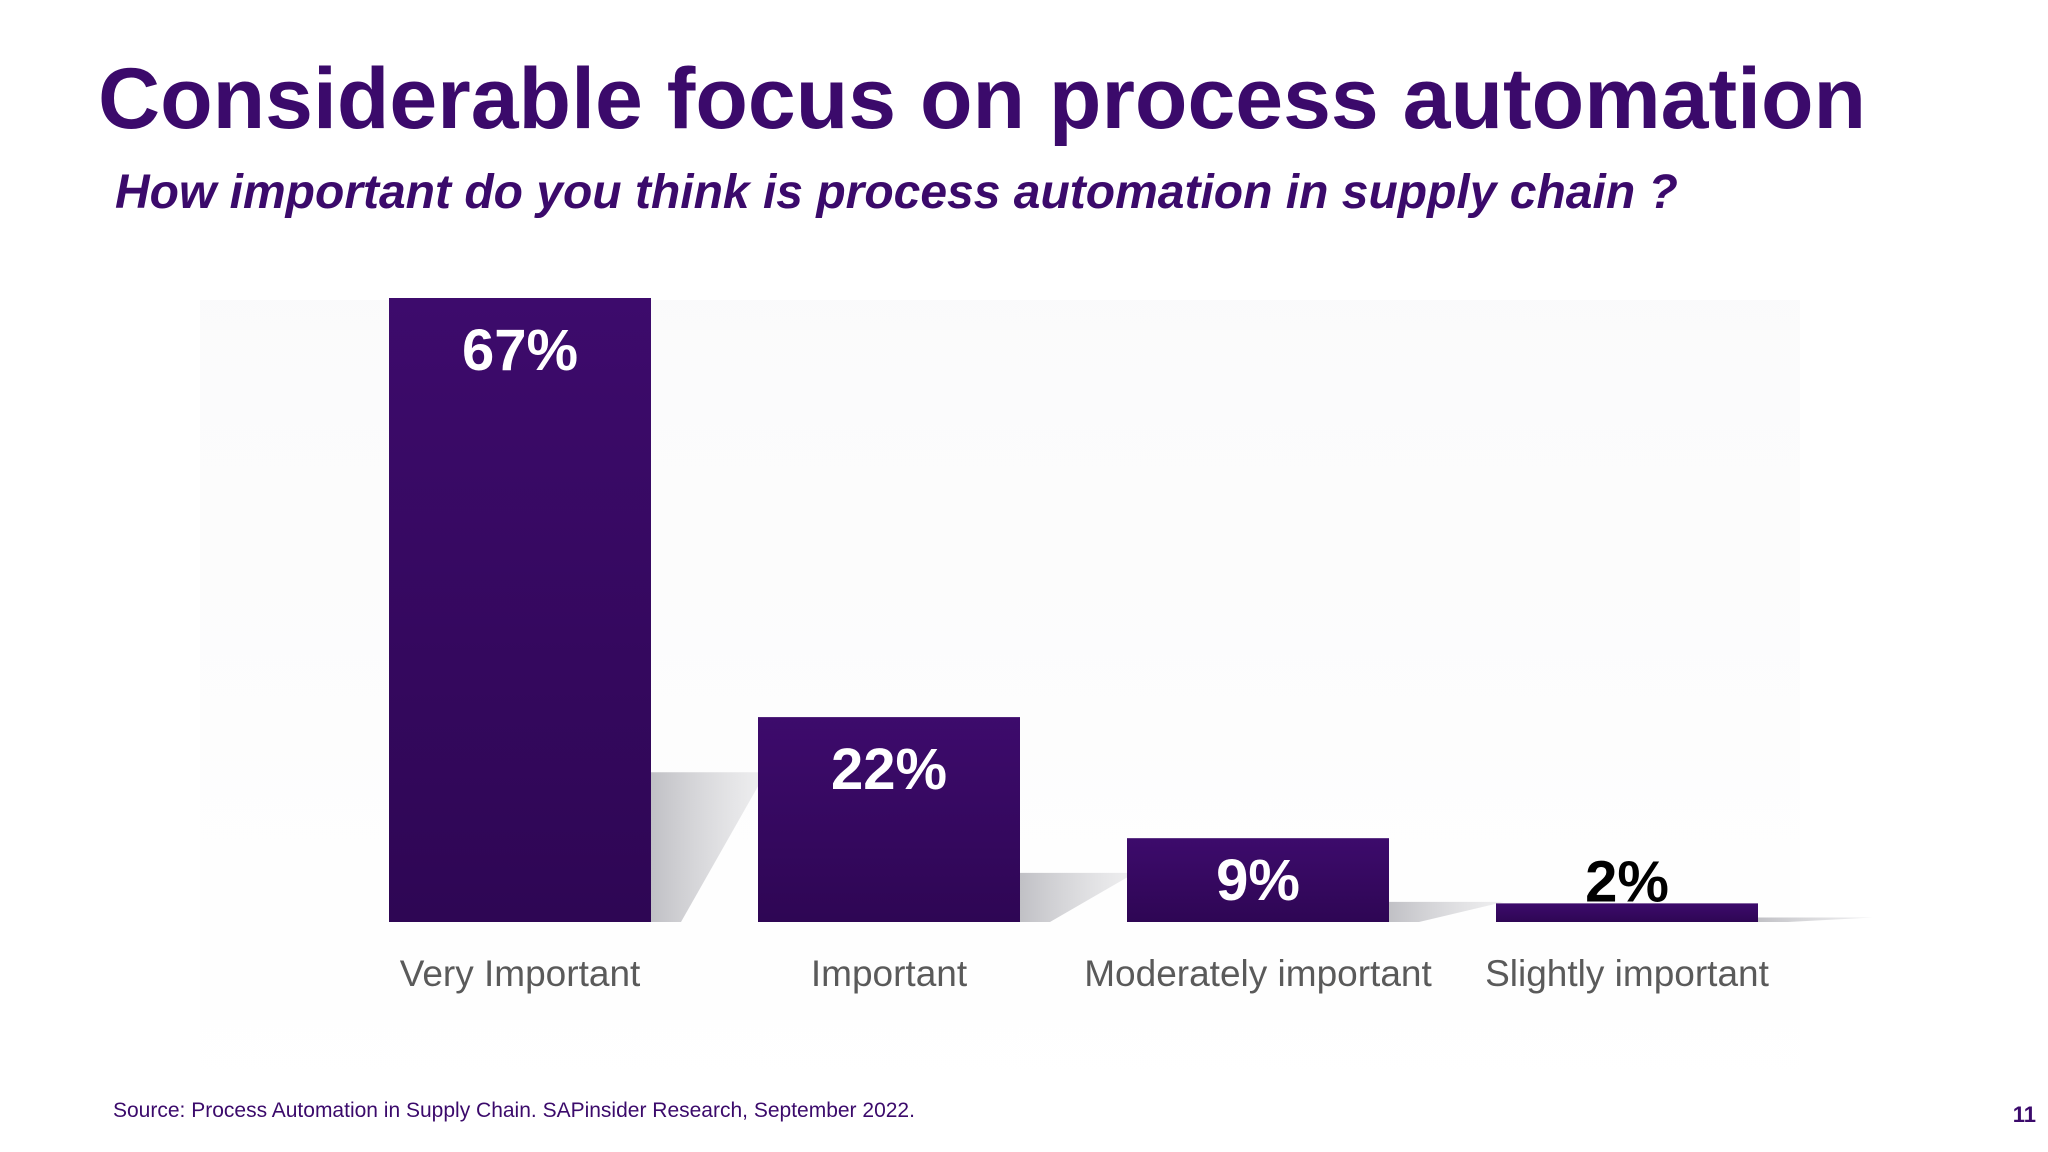  Describe the element at coordinates (1077, 897) in the screenshot. I see `bar-shadow-important` at that location.